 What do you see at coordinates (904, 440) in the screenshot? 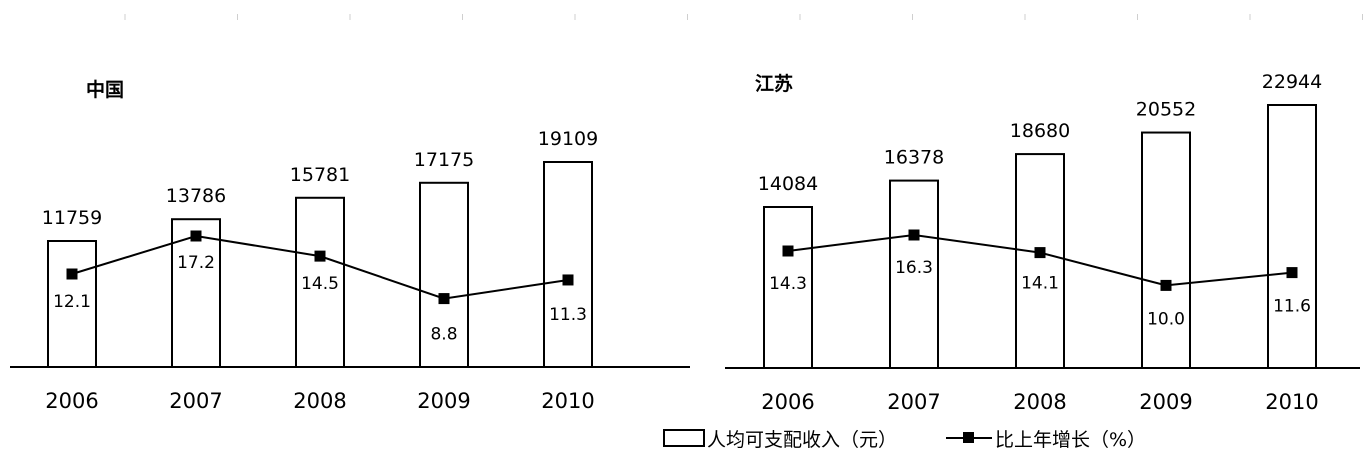
I see `legend: 人均可支配收入（元） 比上年增长（%）` at bounding box center [904, 440].